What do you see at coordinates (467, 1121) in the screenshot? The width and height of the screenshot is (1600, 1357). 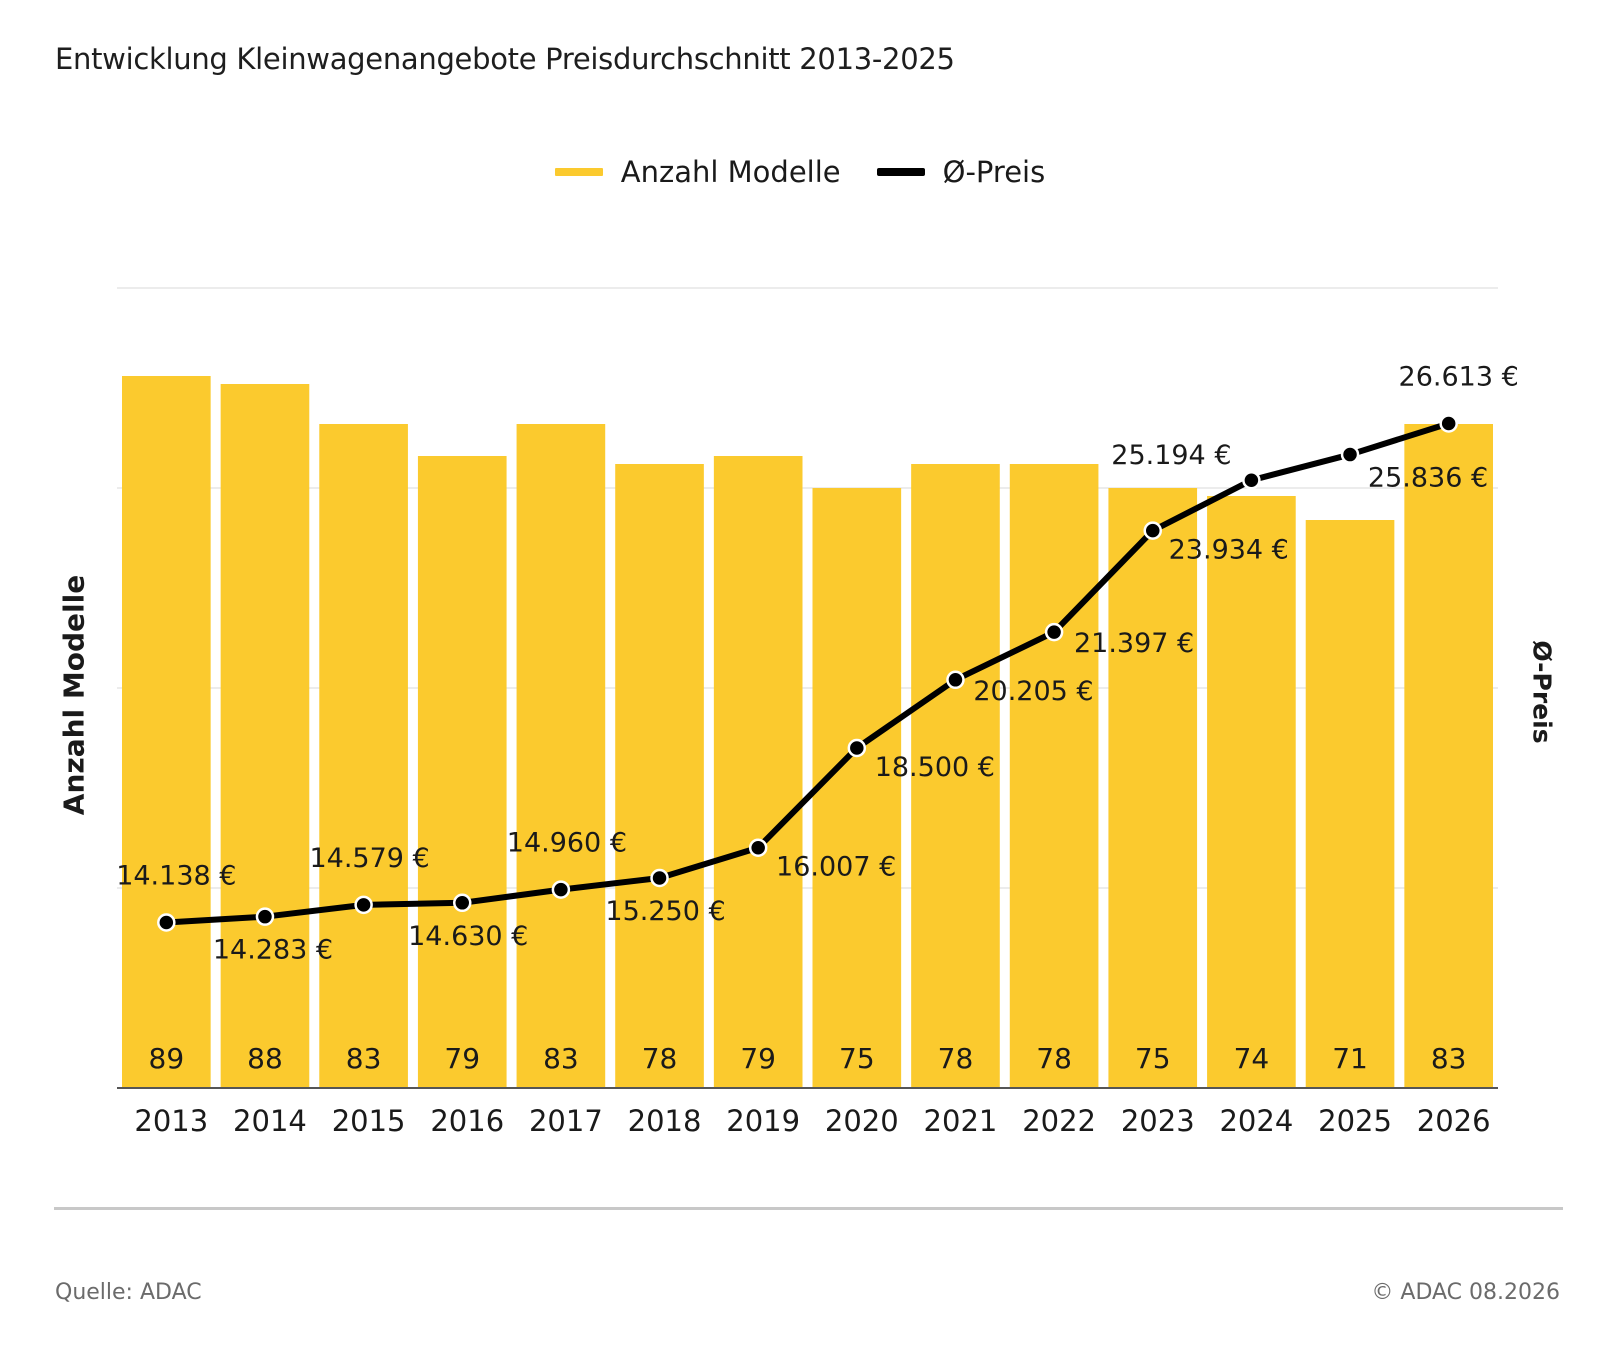 I see `x-tick-label: 2016` at bounding box center [467, 1121].